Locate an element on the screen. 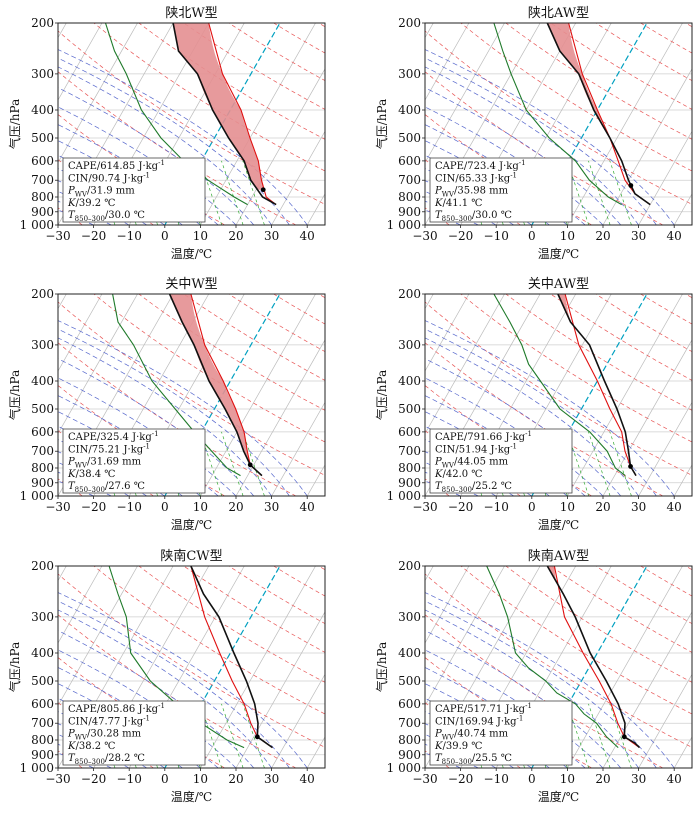  cin-value: CIN/169.94 J·kg-1 is located at coordinates (479, 720).